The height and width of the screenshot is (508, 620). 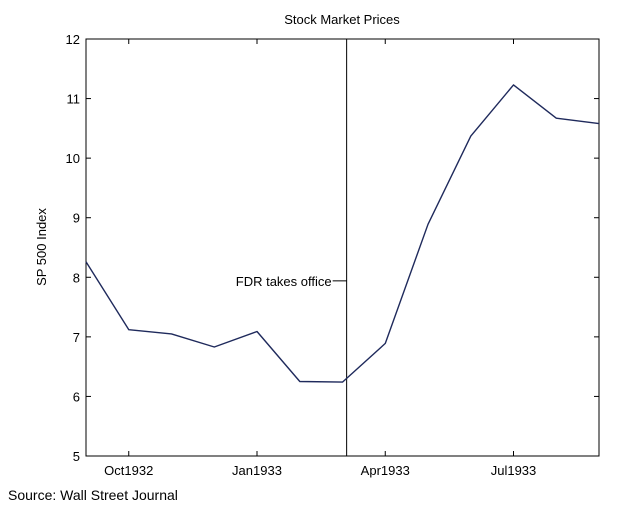 What do you see at coordinates (76, 337) in the screenshot?
I see `y-tick-label: 7` at bounding box center [76, 337].